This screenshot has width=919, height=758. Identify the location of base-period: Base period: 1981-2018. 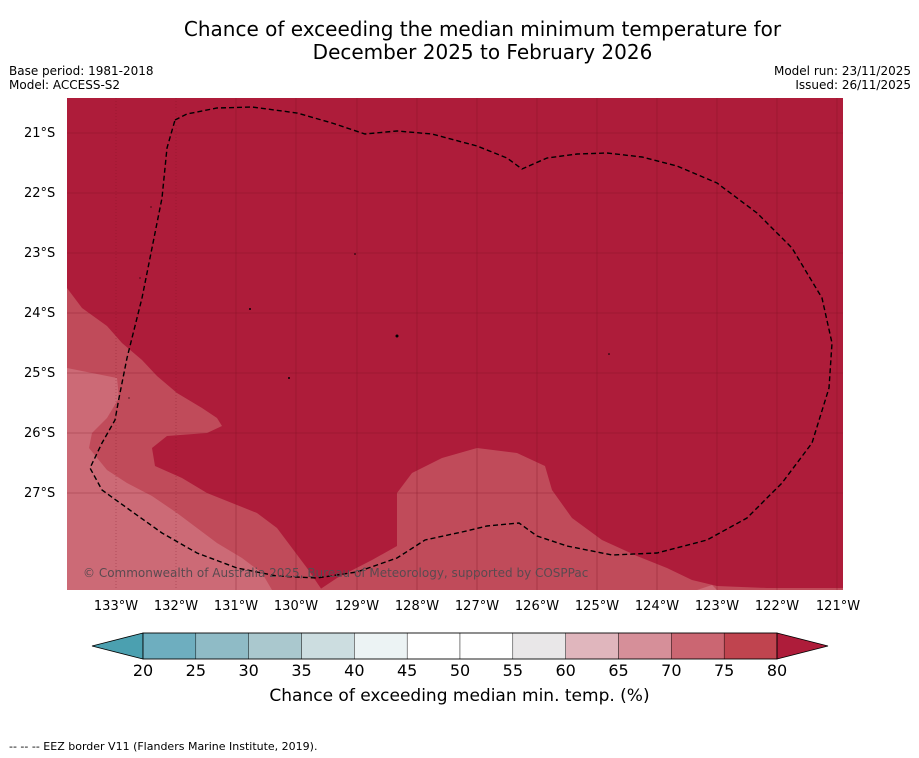
(81, 71).